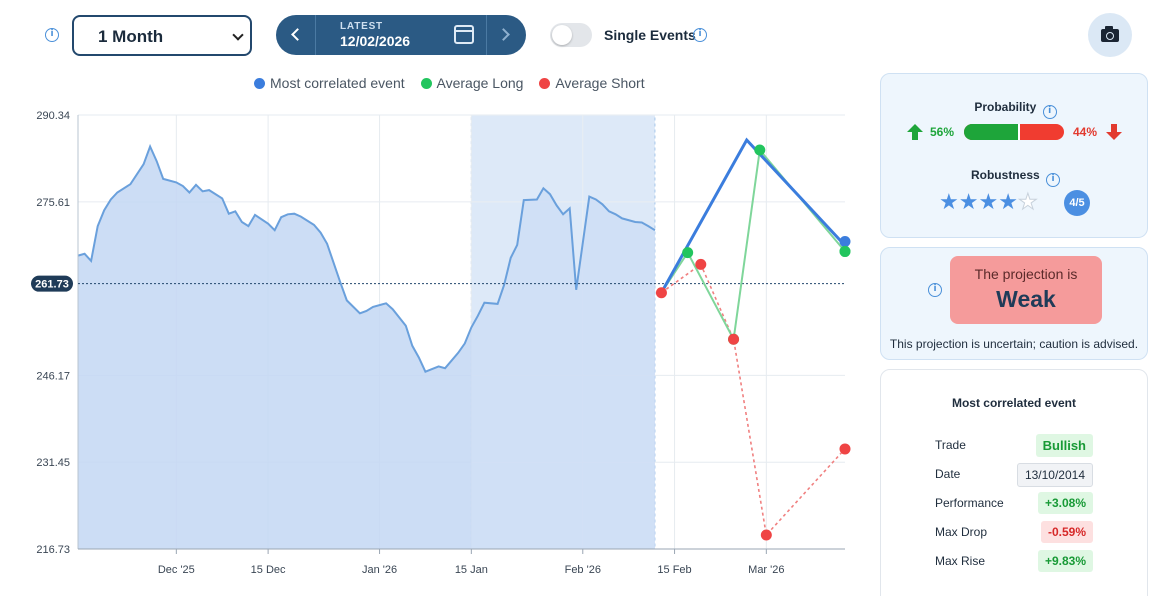 This screenshot has height=596, width=1155. I want to click on legend-label: Average Short, so click(600, 83).